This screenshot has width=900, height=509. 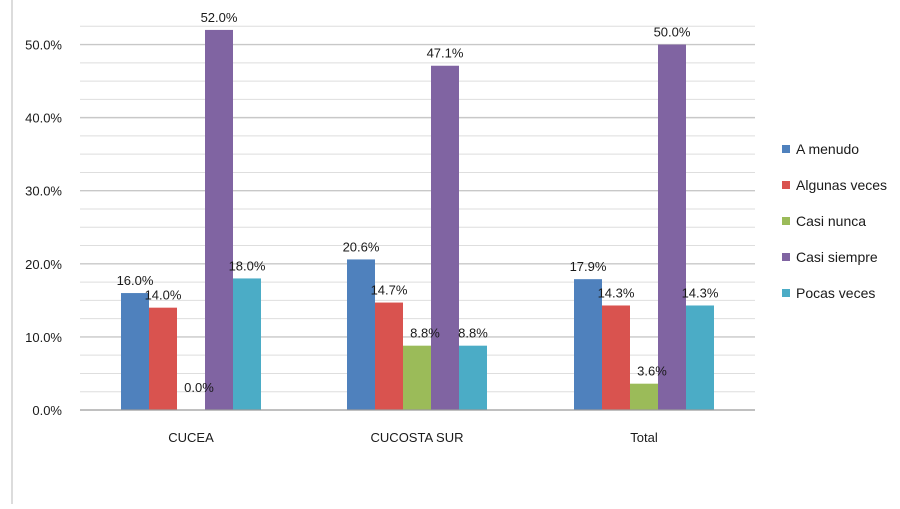 What do you see at coordinates (135, 280) in the screenshot?
I see `data-label: 16.0%` at bounding box center [135, 280].